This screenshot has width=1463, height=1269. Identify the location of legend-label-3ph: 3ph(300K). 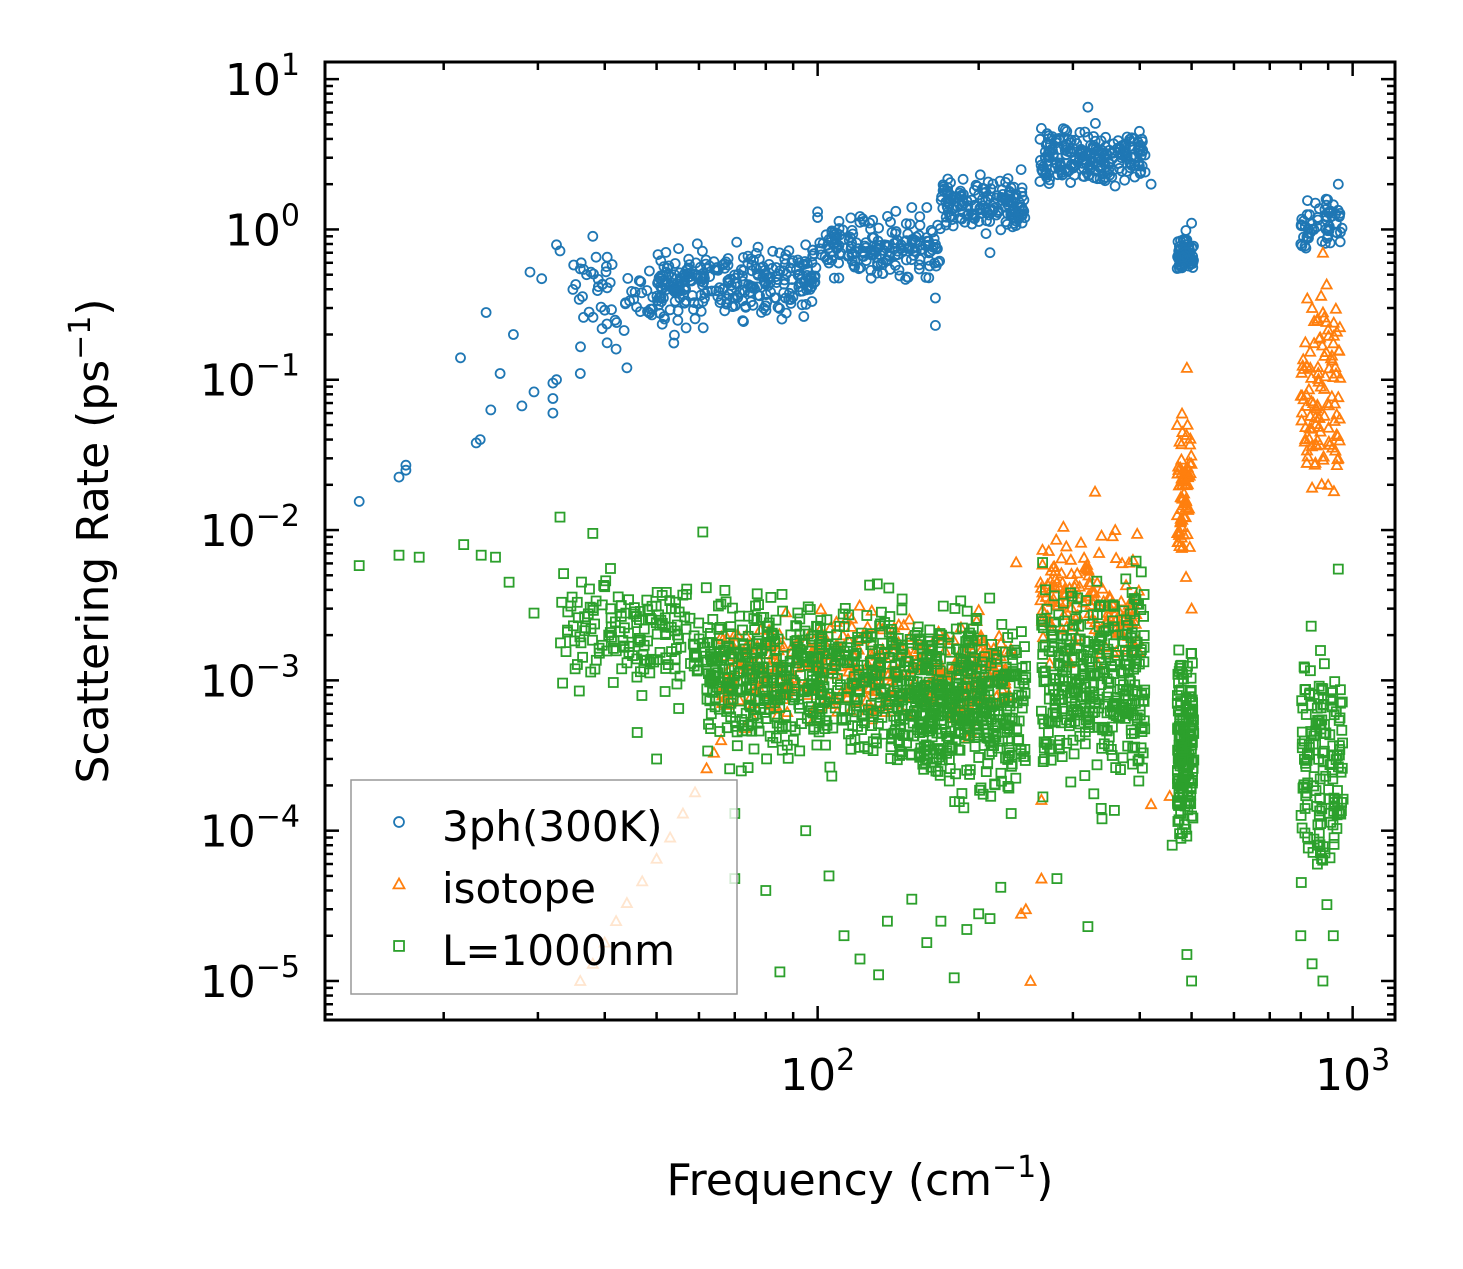
(552, 826).